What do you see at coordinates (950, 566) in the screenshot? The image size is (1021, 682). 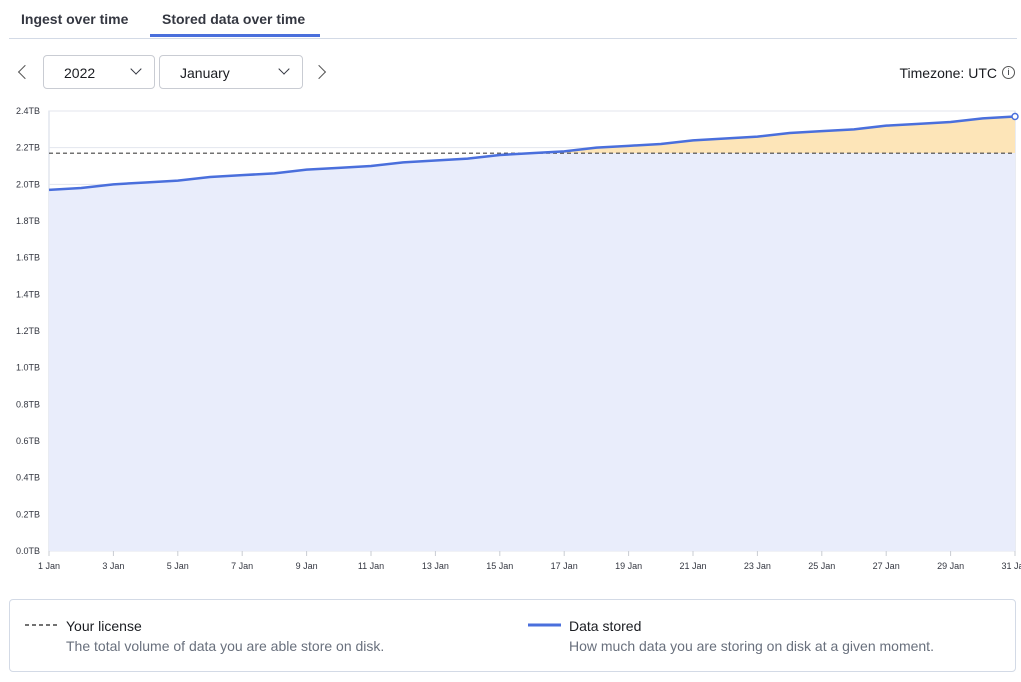 I see `x-tick-label: 29 Jan` at bounding box center [950, 566].